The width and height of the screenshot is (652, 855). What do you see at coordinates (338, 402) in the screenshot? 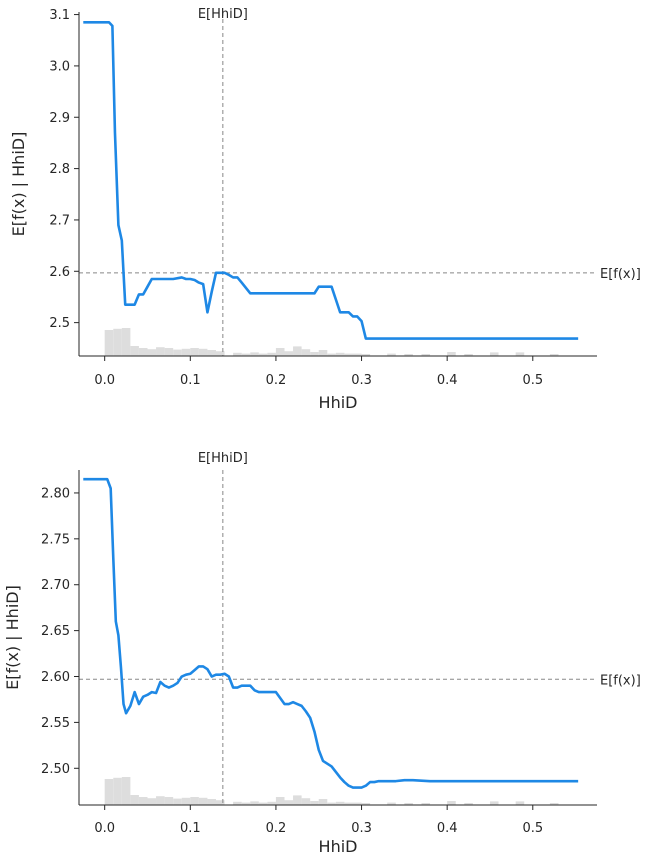
I see `x-axis-title: HhiD` at bounding box center [338, 402].